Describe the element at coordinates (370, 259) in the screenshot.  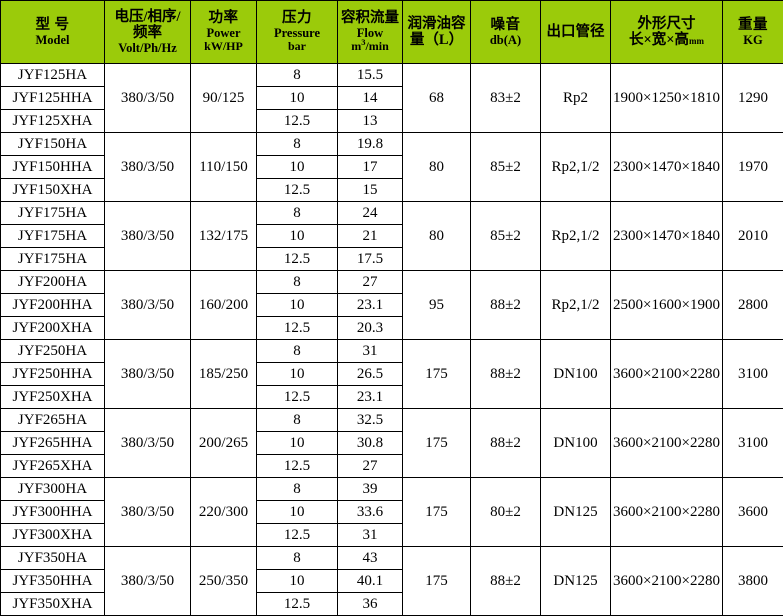
I see `cell-flow: 17.5` at that location.